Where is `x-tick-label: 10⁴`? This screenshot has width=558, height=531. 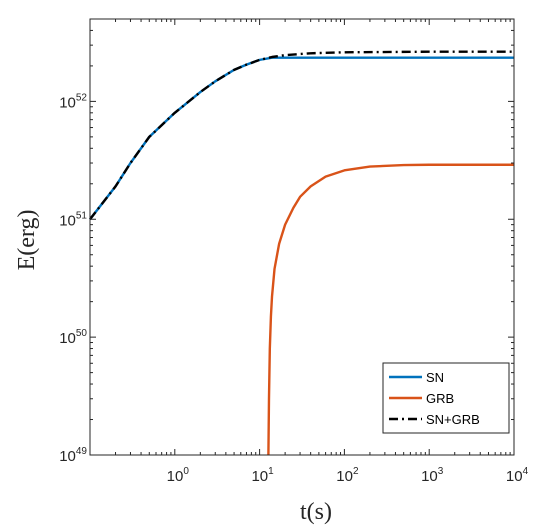
x-tick-label: 10⁴ is located at coordinates (517, 475).